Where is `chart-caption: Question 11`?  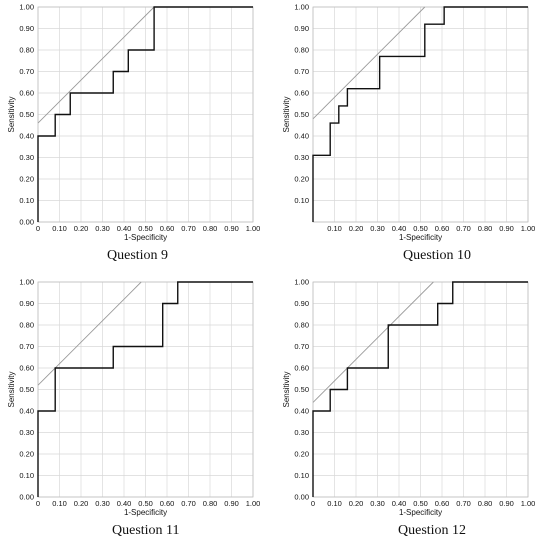 chart-caption: Question 11 is located at coordinates (146, 530).